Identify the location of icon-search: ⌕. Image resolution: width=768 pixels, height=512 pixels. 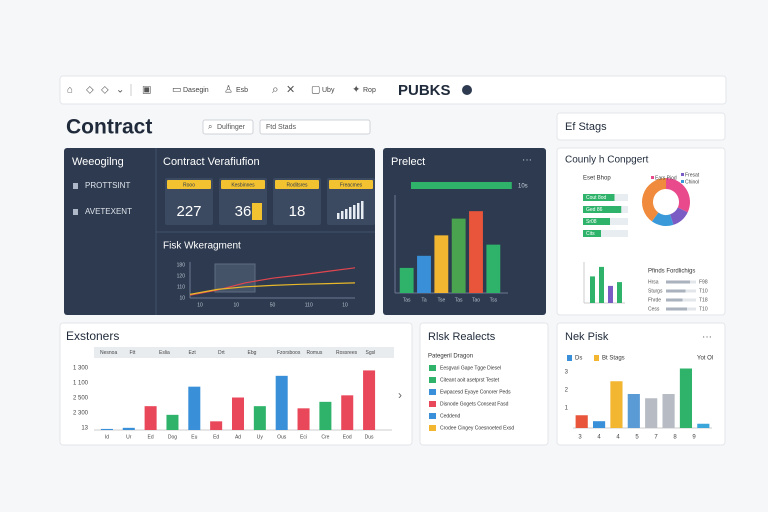
(275, 89).